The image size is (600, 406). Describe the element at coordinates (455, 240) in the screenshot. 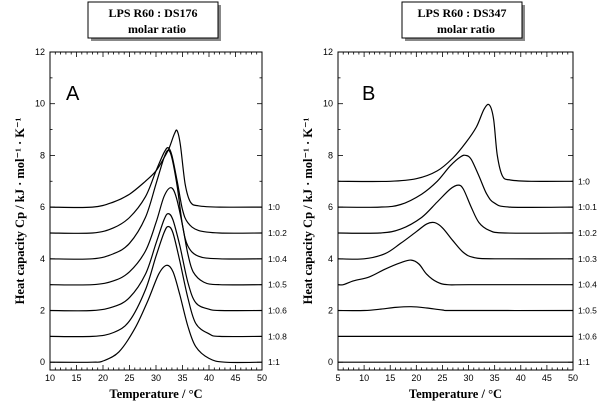

I see `series-line-1-0p3` at that location.